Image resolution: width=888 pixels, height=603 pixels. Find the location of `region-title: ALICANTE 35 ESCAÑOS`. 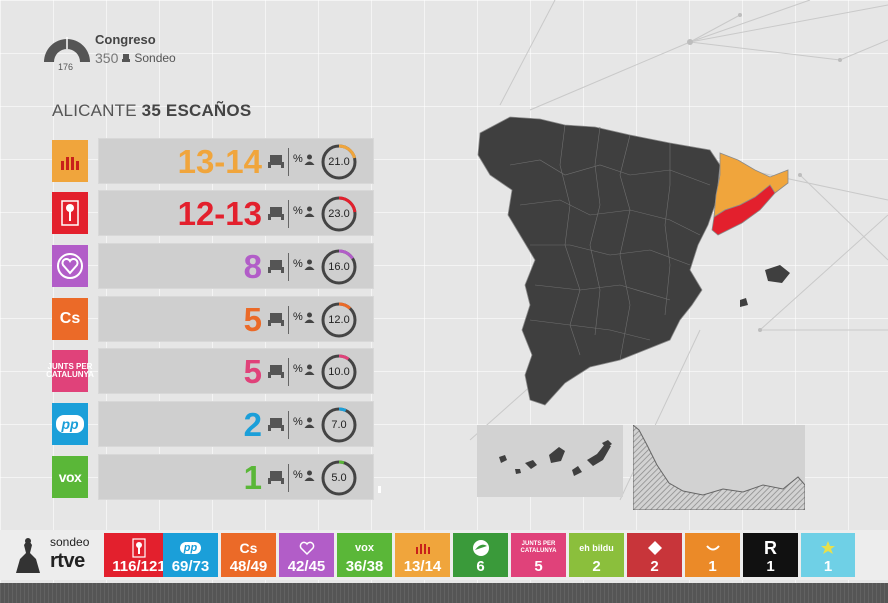

region-title: ALICANTE 35 ESCAÑOS is located at coordinates (151, 111).